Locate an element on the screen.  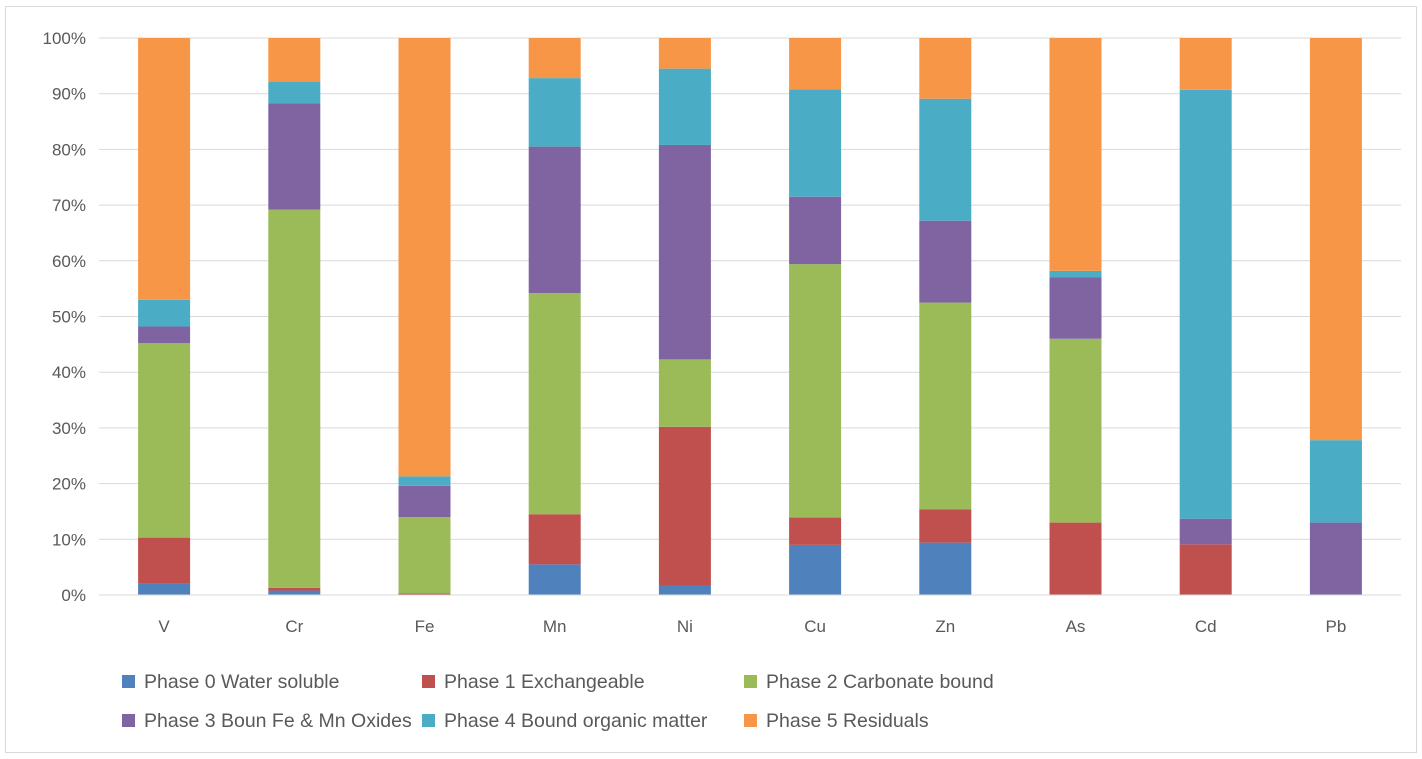
x-tick-label: Fe is located at coordinates (425, 626).